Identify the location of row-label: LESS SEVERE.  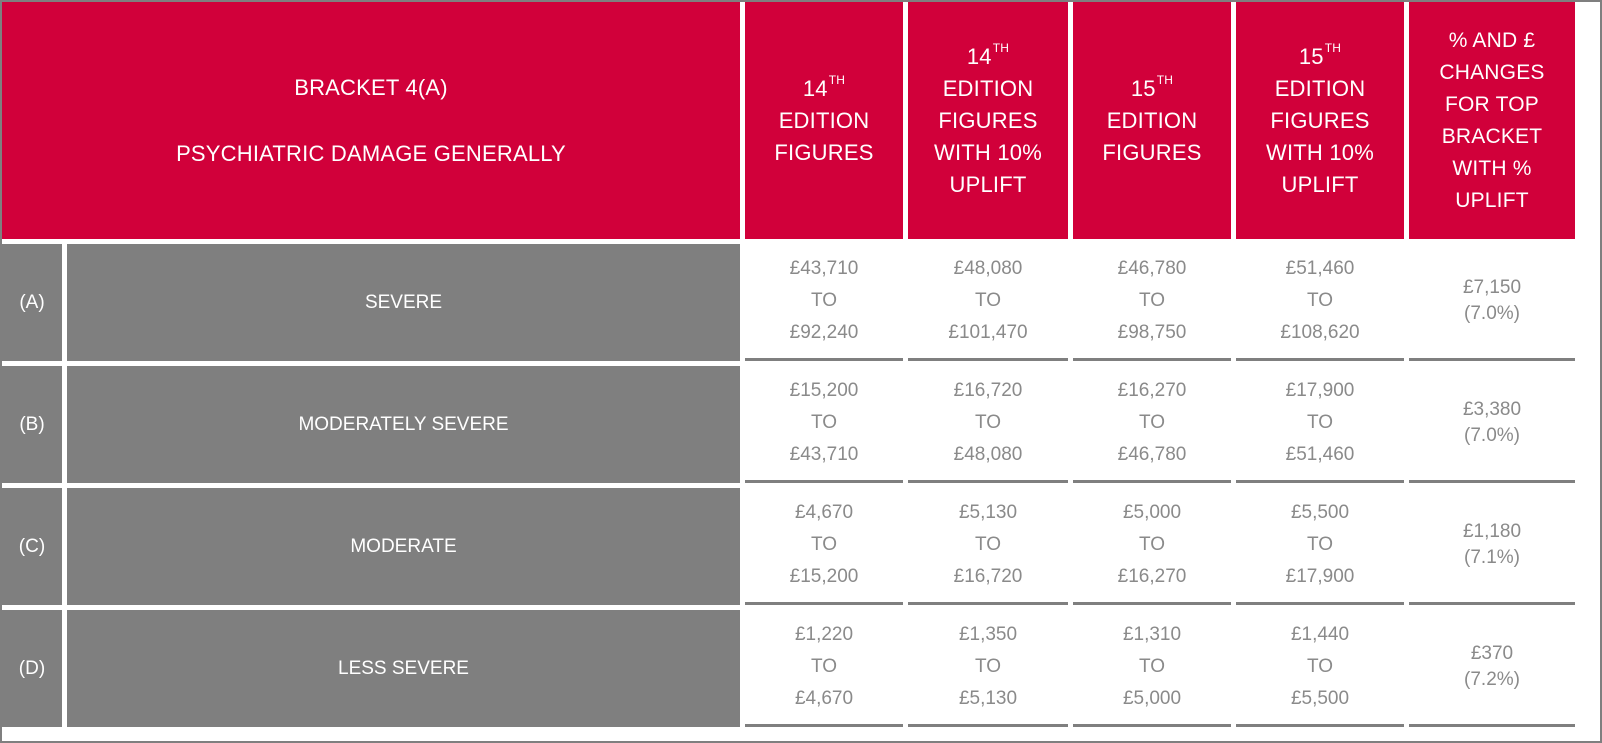
(403, 668).